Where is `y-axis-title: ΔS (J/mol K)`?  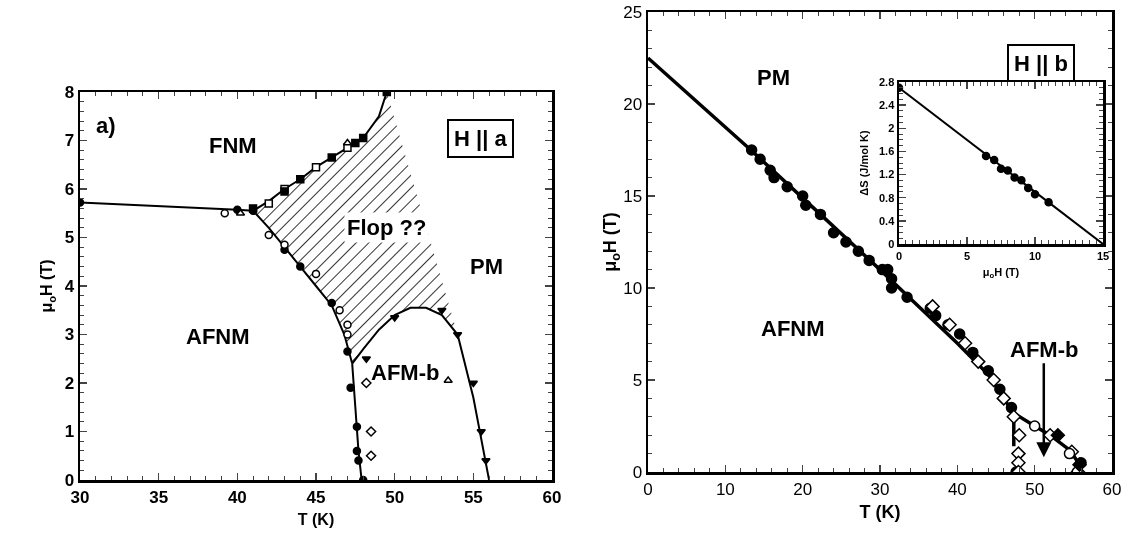
y-axis-title: ΔS (J/mol K) is located at coordinates (864, 162).